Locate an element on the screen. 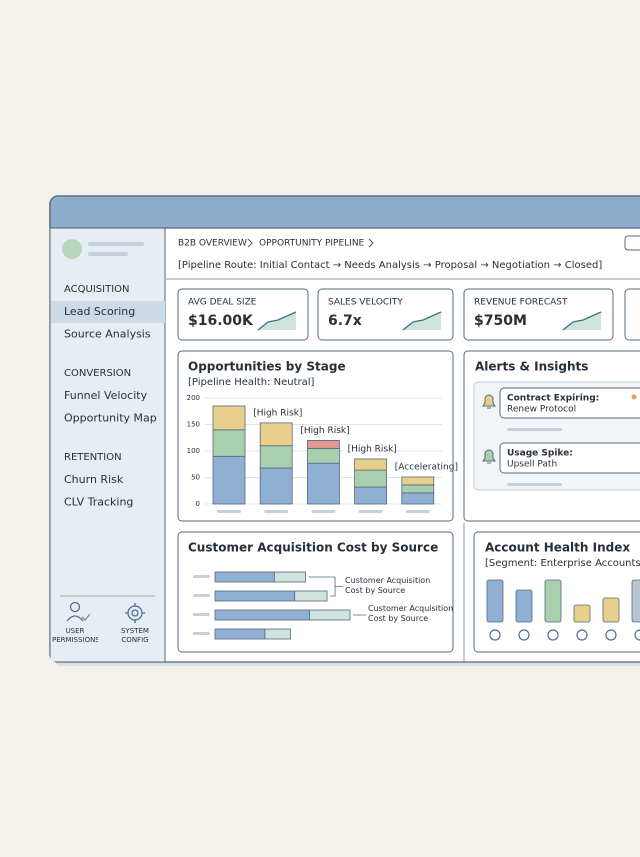 The image size is (640, 857). active-item-bg is located at coordinates (108, 312).